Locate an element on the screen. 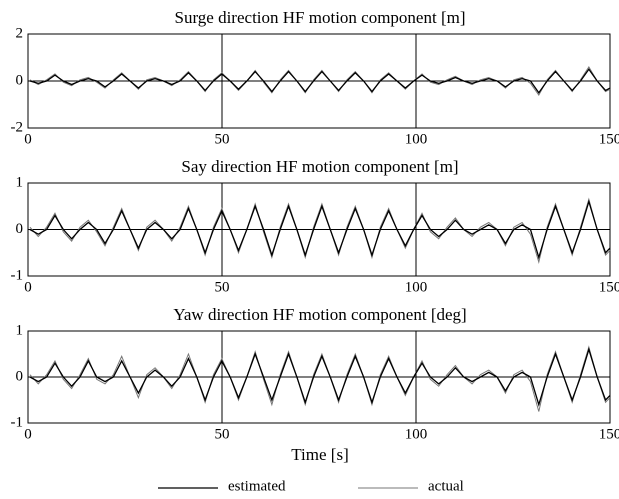 The height and width of the screenshot is (499, 619). legend-label: estimated is located at coordinates (257, 486).